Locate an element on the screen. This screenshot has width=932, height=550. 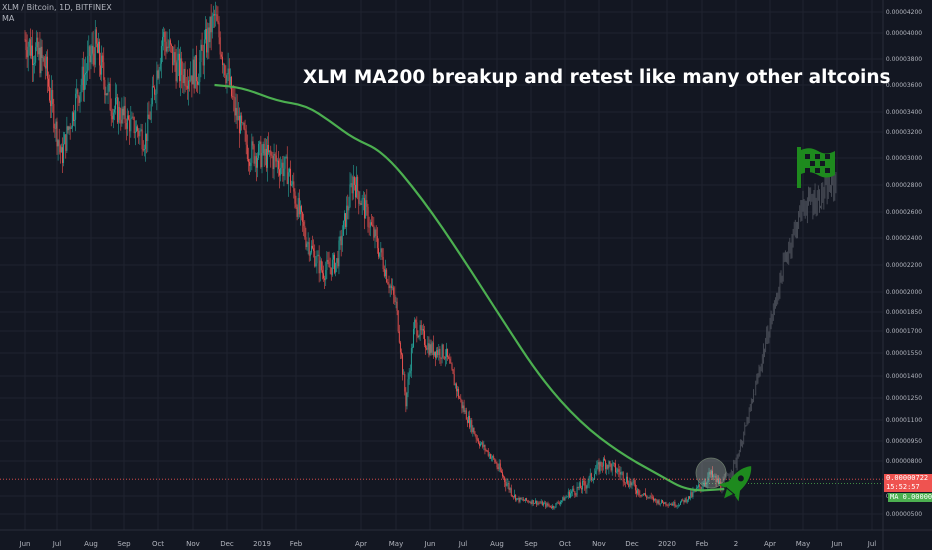
y-tick-label: 0.00001250 is located at coordinates (904, 398).